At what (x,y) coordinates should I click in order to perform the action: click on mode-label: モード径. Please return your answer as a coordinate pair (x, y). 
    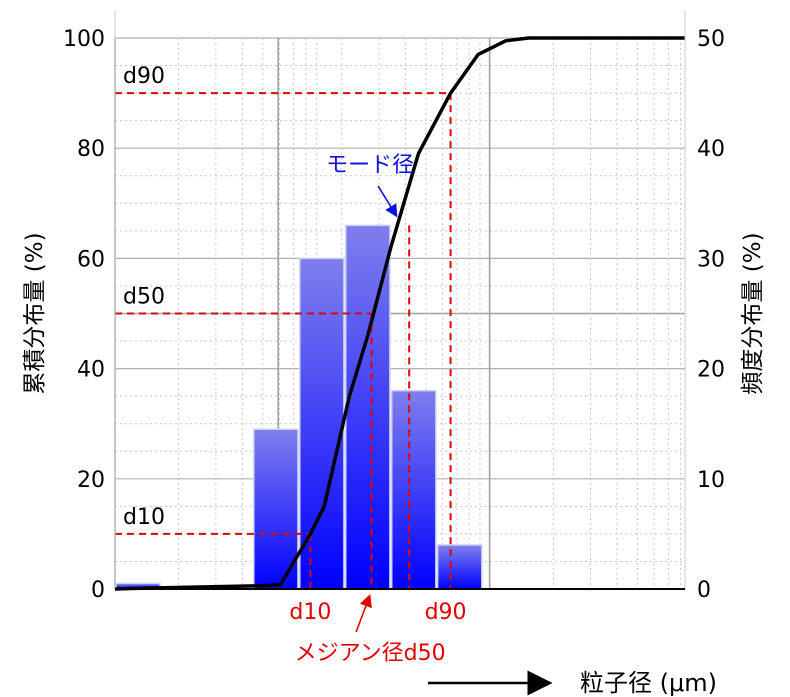
    Looking at the image, I should click on (370, 165).